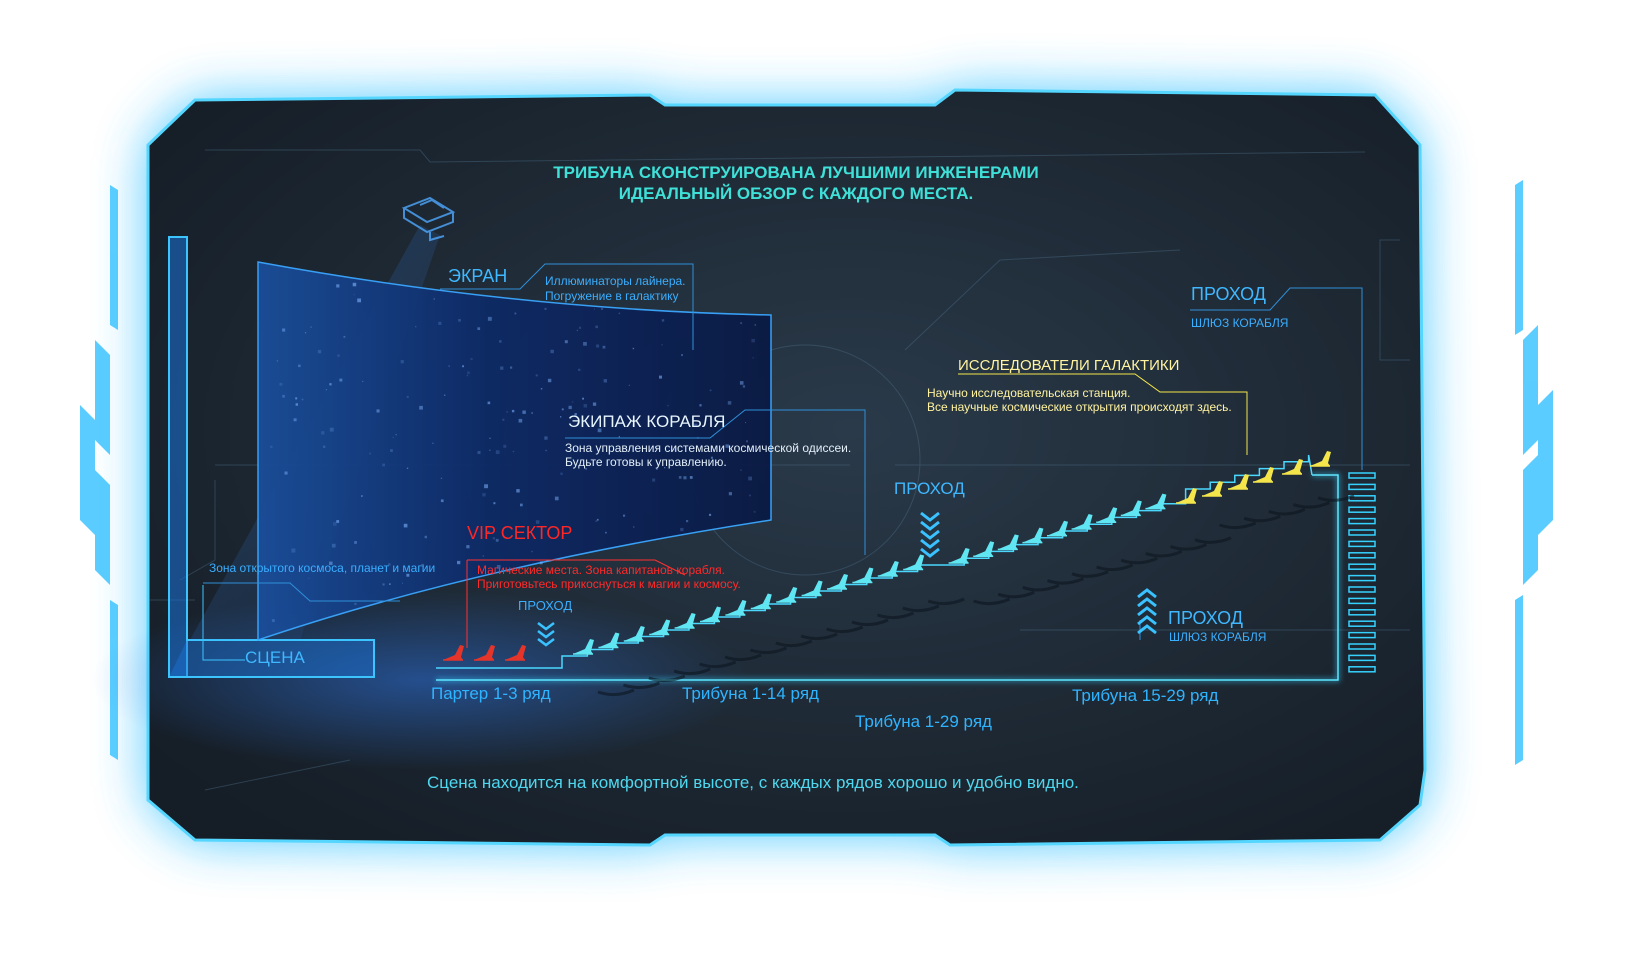  What do you see at coordinates (1218, 637) in the screenshot?
I see `aisle-right-sub: ШЛЮЗ КОРАБЛЯ` at bounding box center [1218, 637].